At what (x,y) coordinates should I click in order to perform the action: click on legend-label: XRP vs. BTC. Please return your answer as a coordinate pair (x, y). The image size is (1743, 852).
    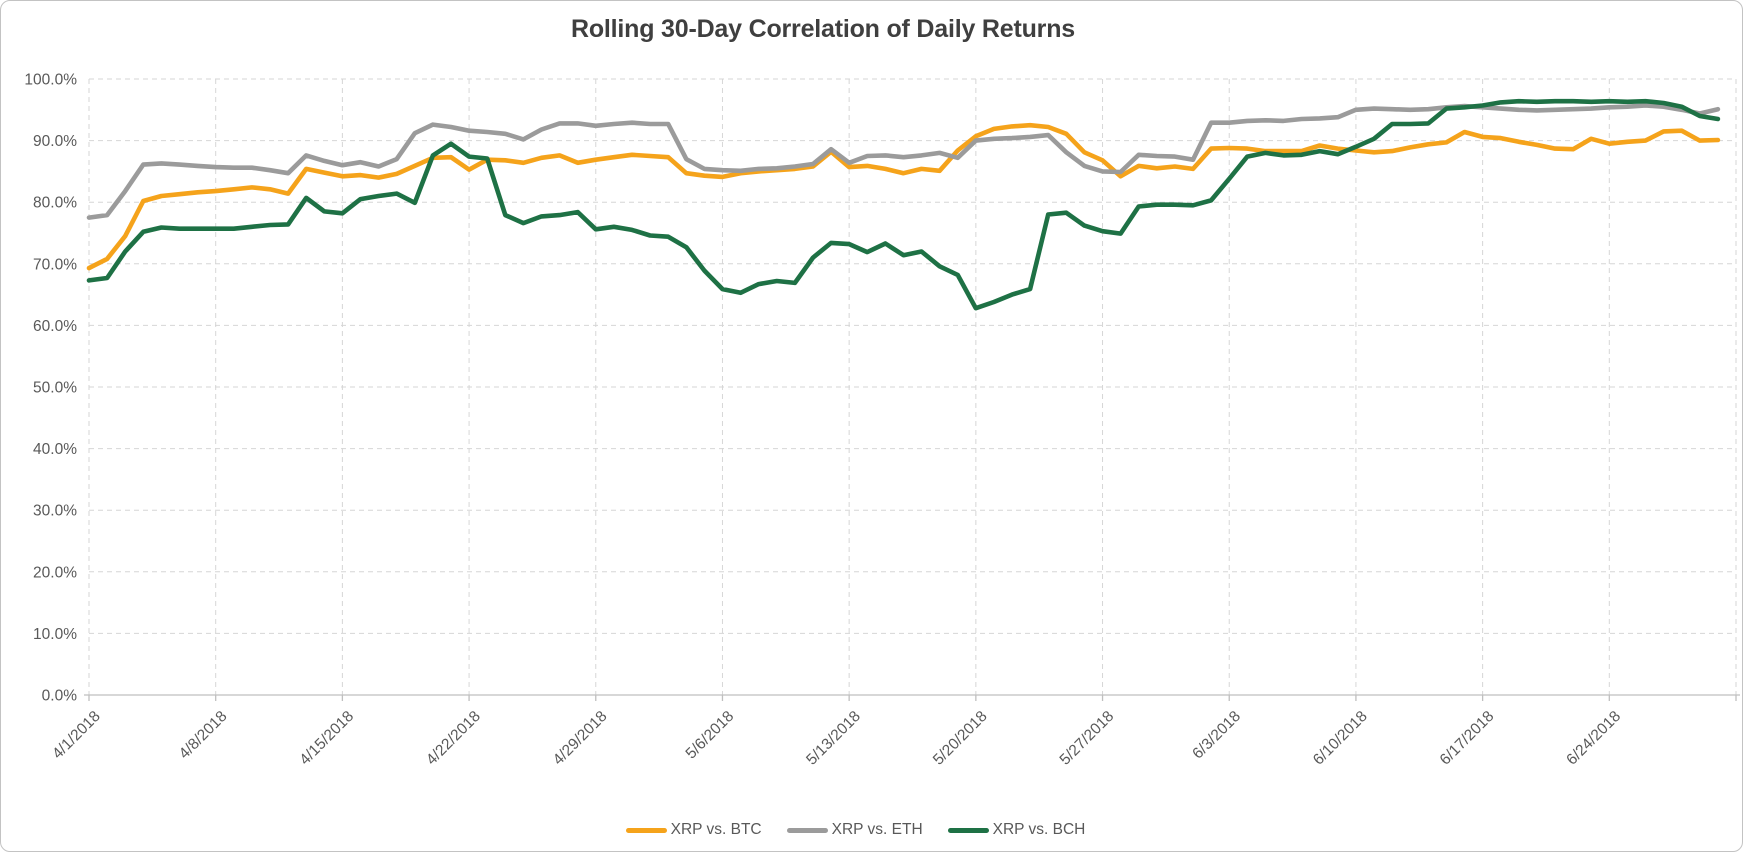
    Looking at the image, I should click on (716, 829).